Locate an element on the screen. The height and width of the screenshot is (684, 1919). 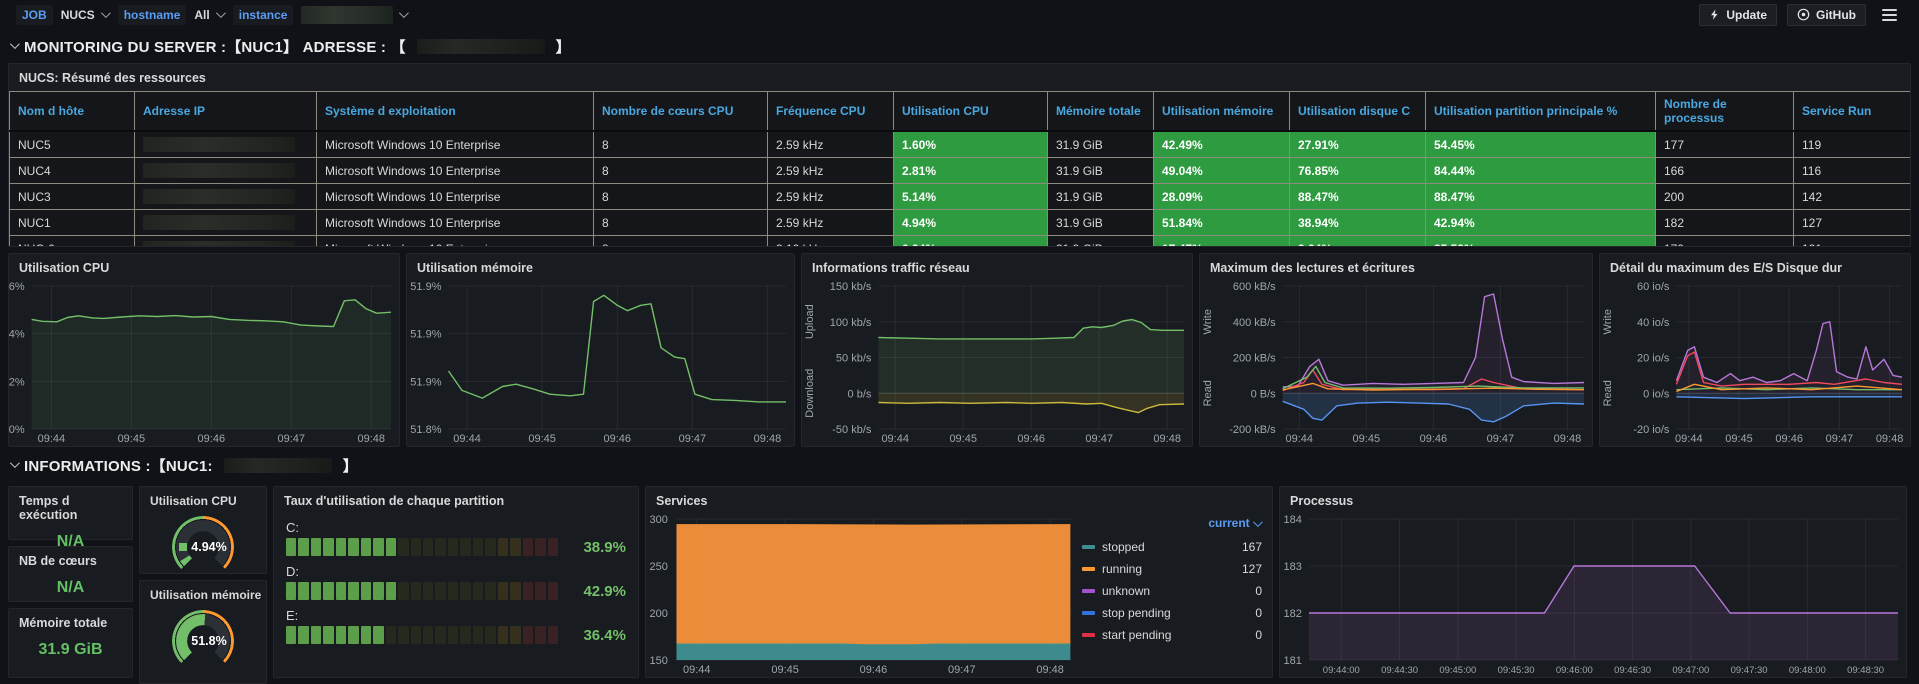
section-monitoring-title: MONITORING DU SERVER :【NUC1】 ADRESSE : 【 is located at coordinates (215, 47).